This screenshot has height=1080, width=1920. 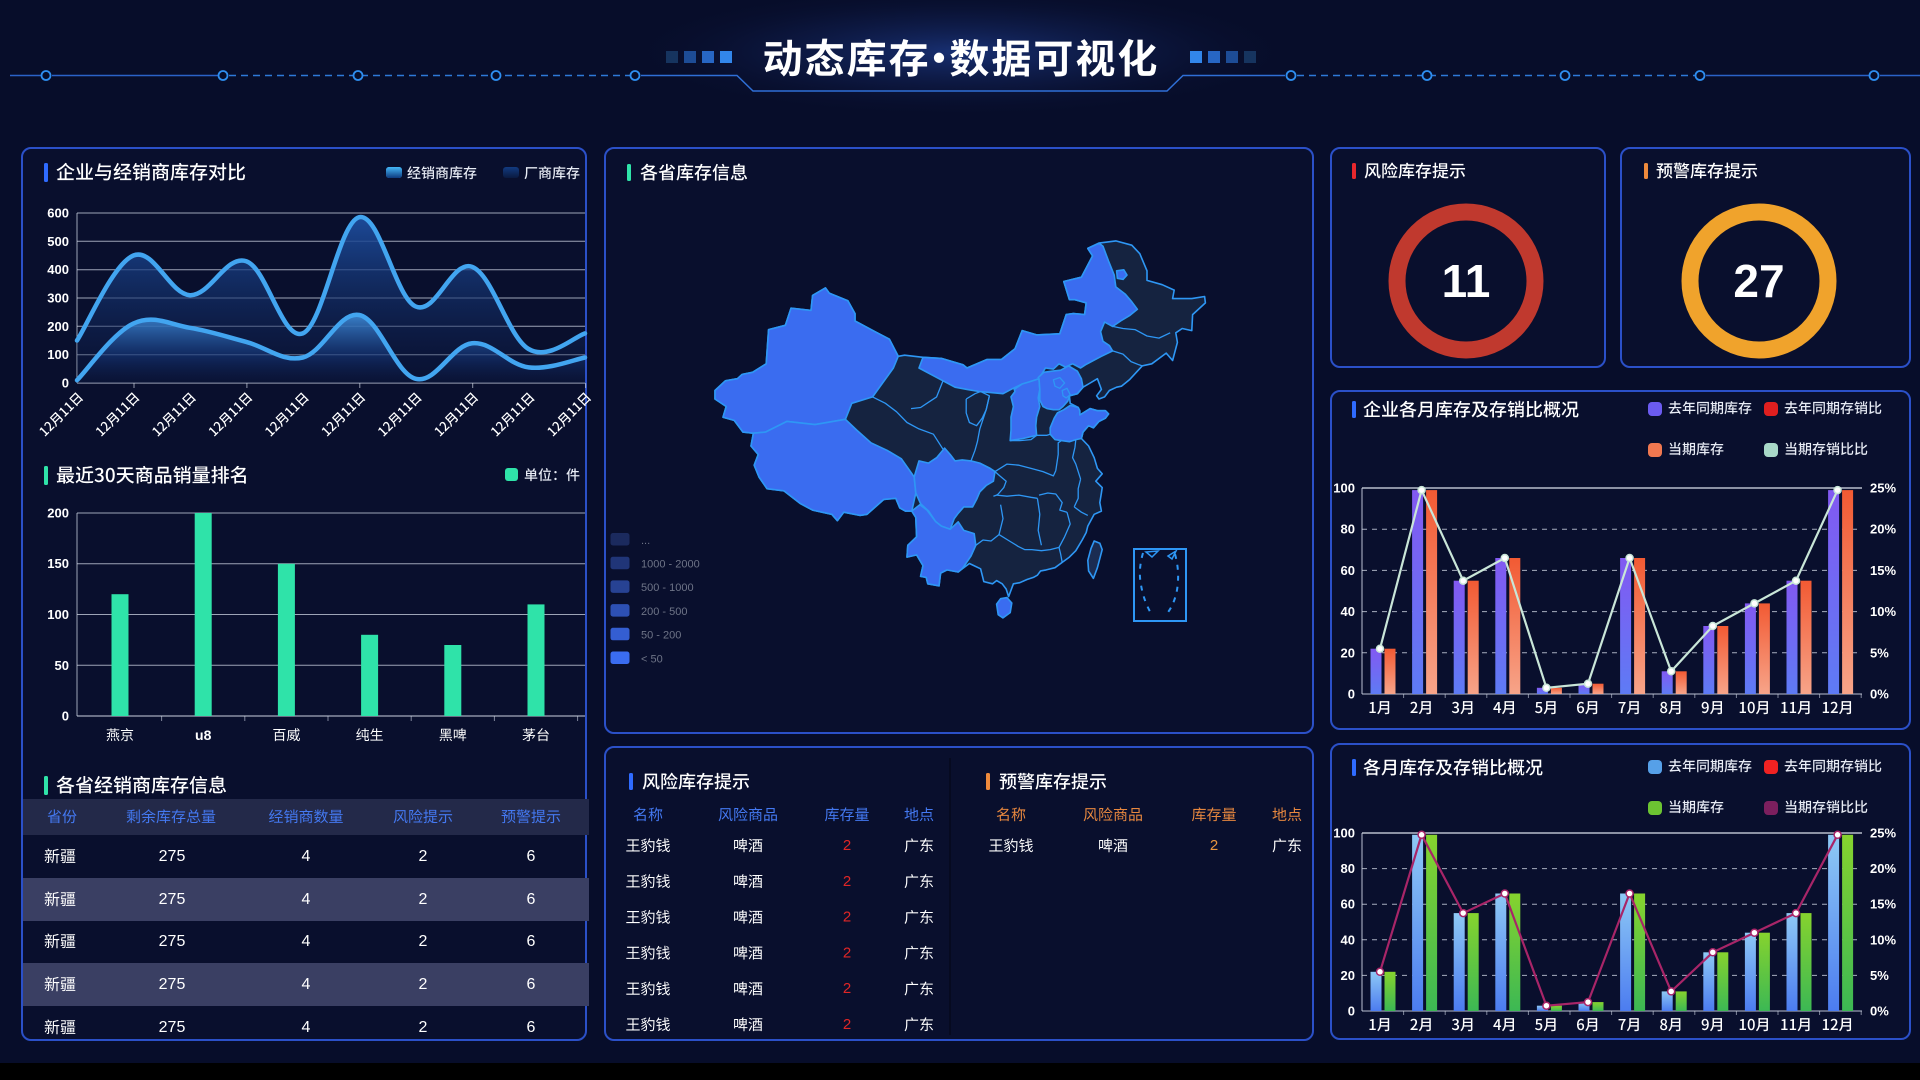 What do you see at coordinates (664, 612) in the screenshot?
I see `svg-text: 200 - 500` at bounding box center [664, 612].